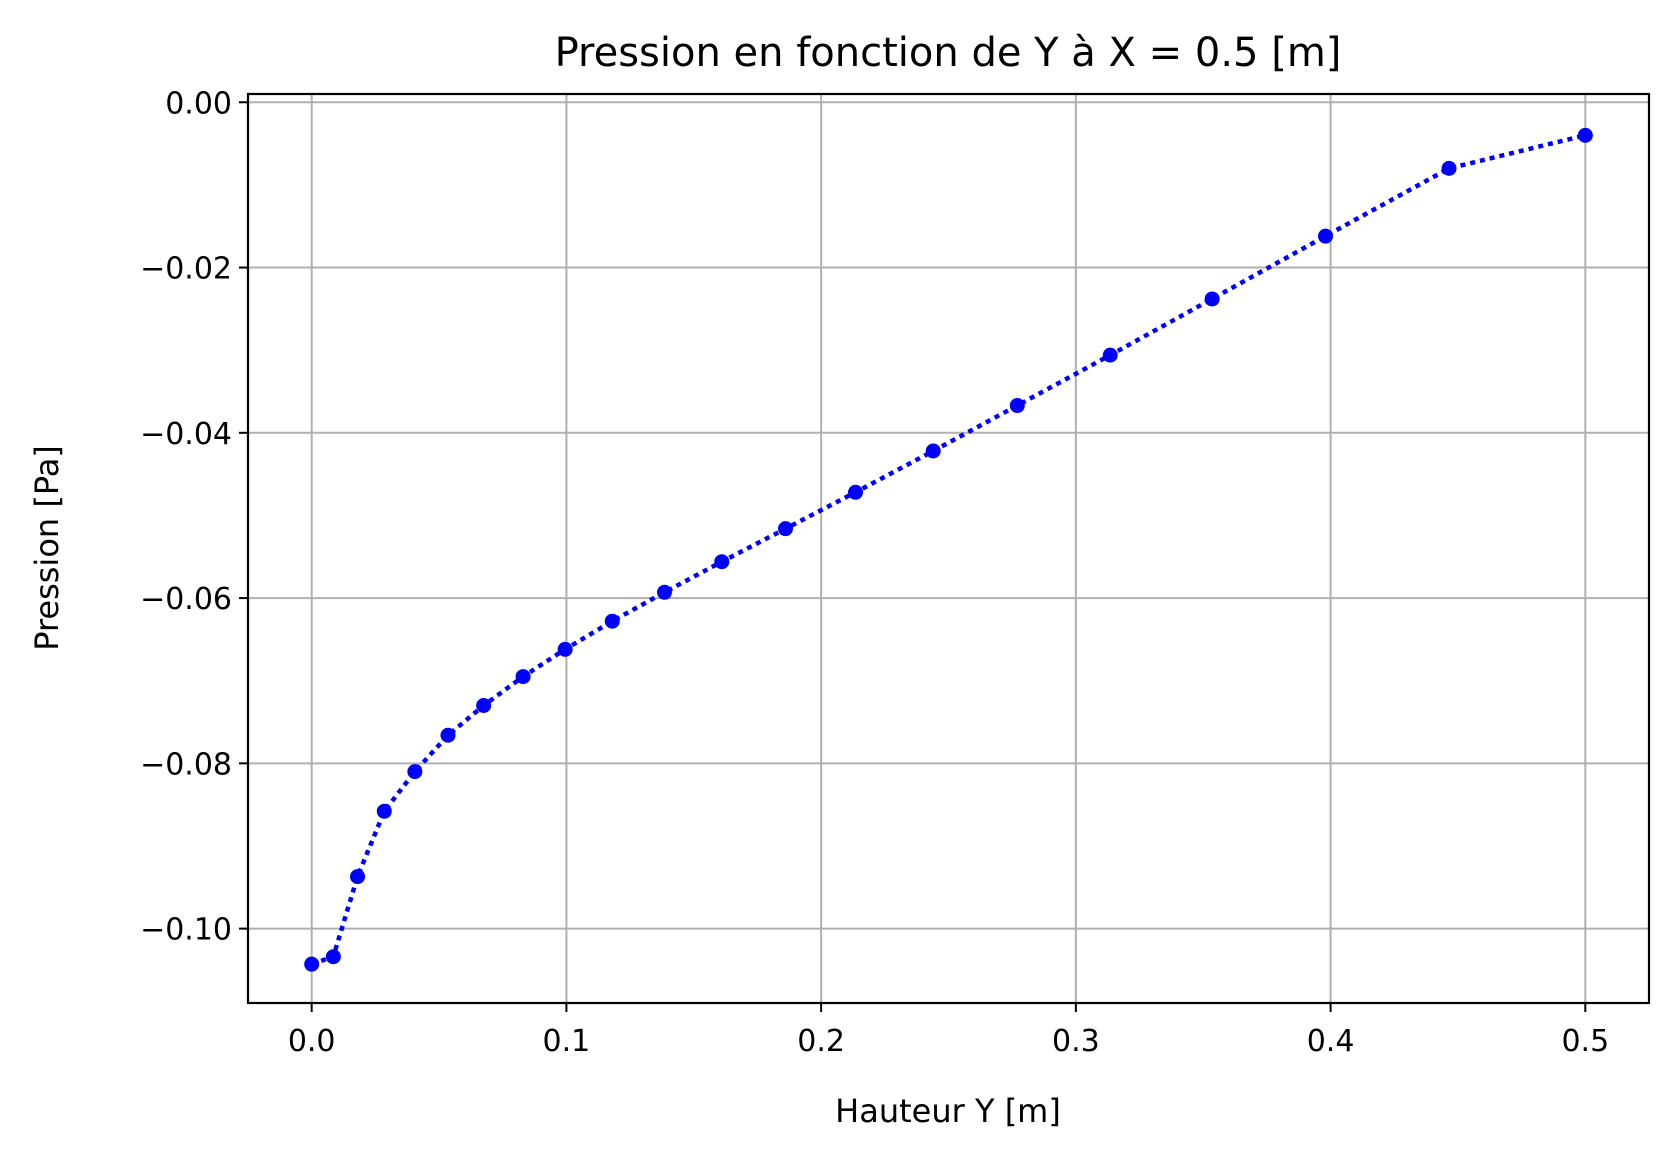  Describe the element at coordinates (1585, 1041) in the screenshot. I see `x-tick-label: 0.5` at that location.